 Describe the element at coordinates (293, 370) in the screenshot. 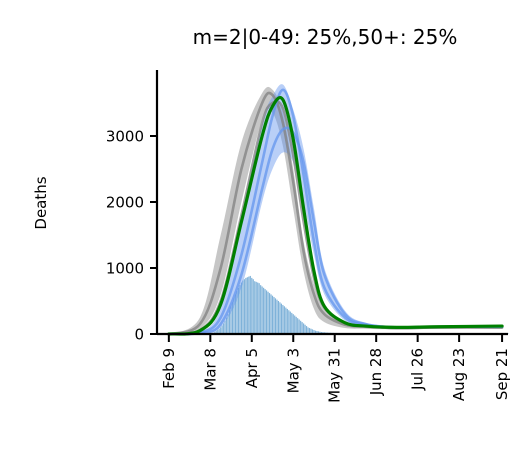

I see `x-tick-label: May 3` at that location.